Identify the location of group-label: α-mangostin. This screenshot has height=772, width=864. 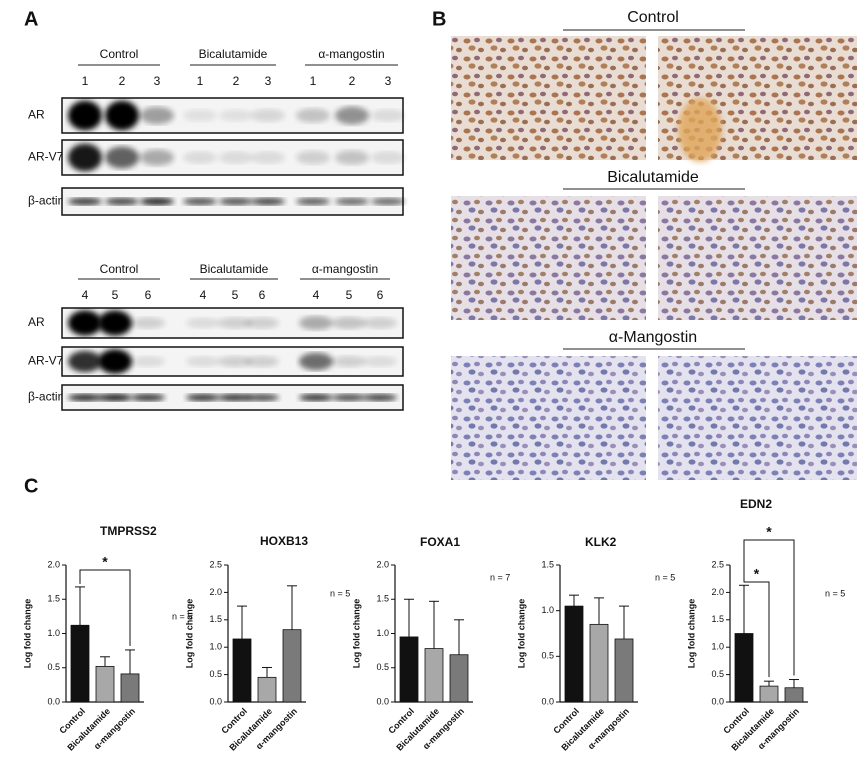
(345, 269).